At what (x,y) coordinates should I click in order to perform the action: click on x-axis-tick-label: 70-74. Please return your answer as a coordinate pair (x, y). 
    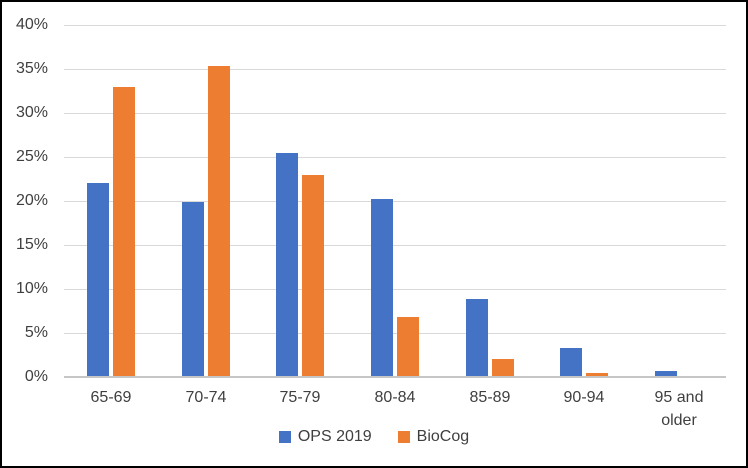
    Looking at the image, I should click on (206, 397).